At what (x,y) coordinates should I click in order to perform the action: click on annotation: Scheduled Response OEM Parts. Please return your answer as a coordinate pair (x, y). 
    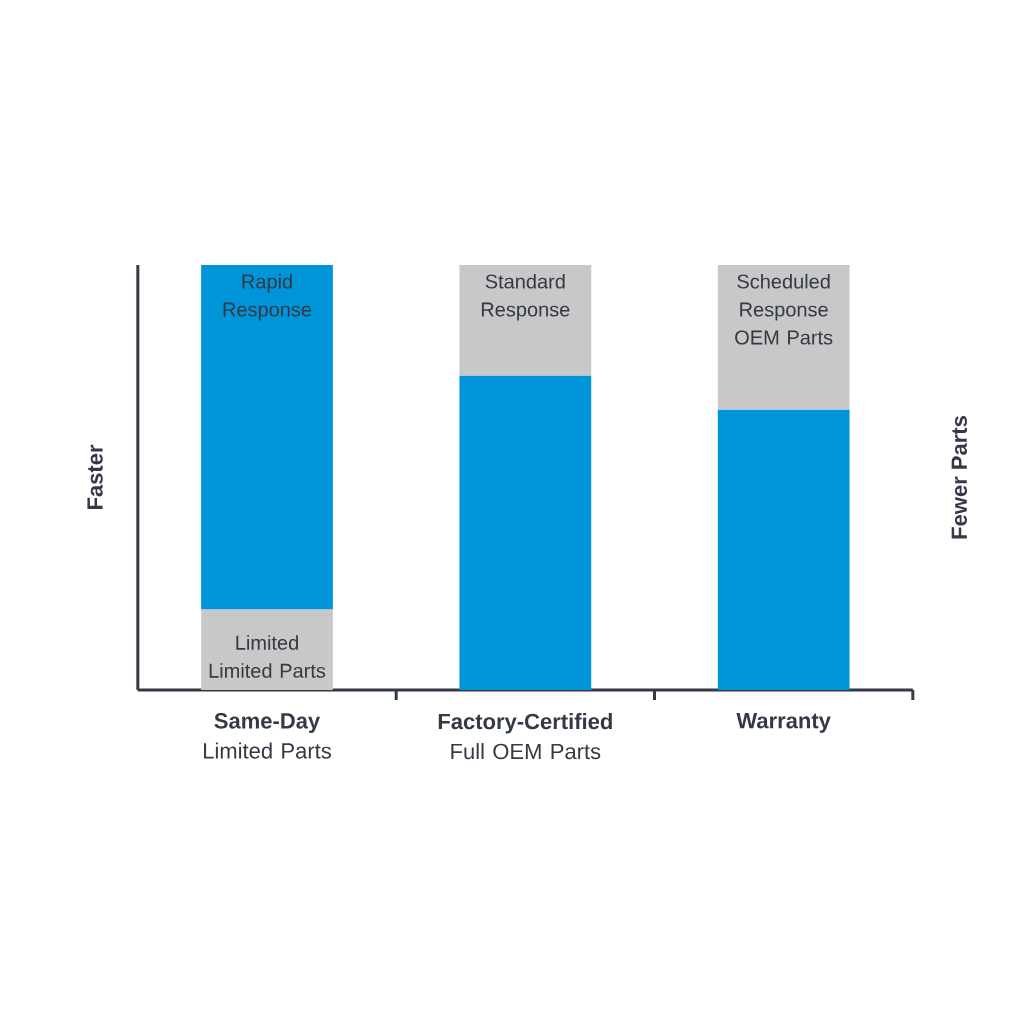
    Looking at the image, I should click on (784, 309).